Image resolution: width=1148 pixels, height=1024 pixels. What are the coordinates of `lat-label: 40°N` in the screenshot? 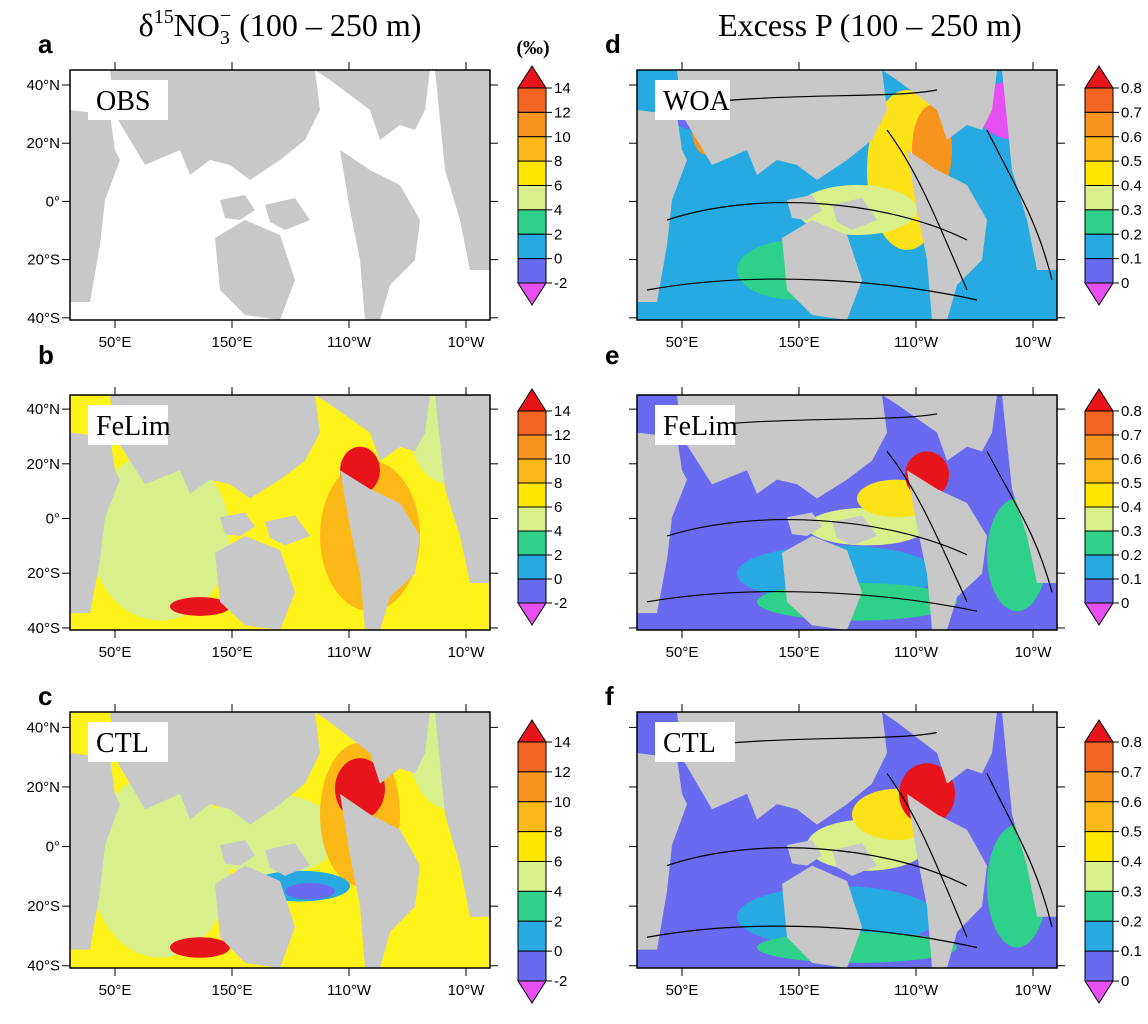 It's located at (43, 409).